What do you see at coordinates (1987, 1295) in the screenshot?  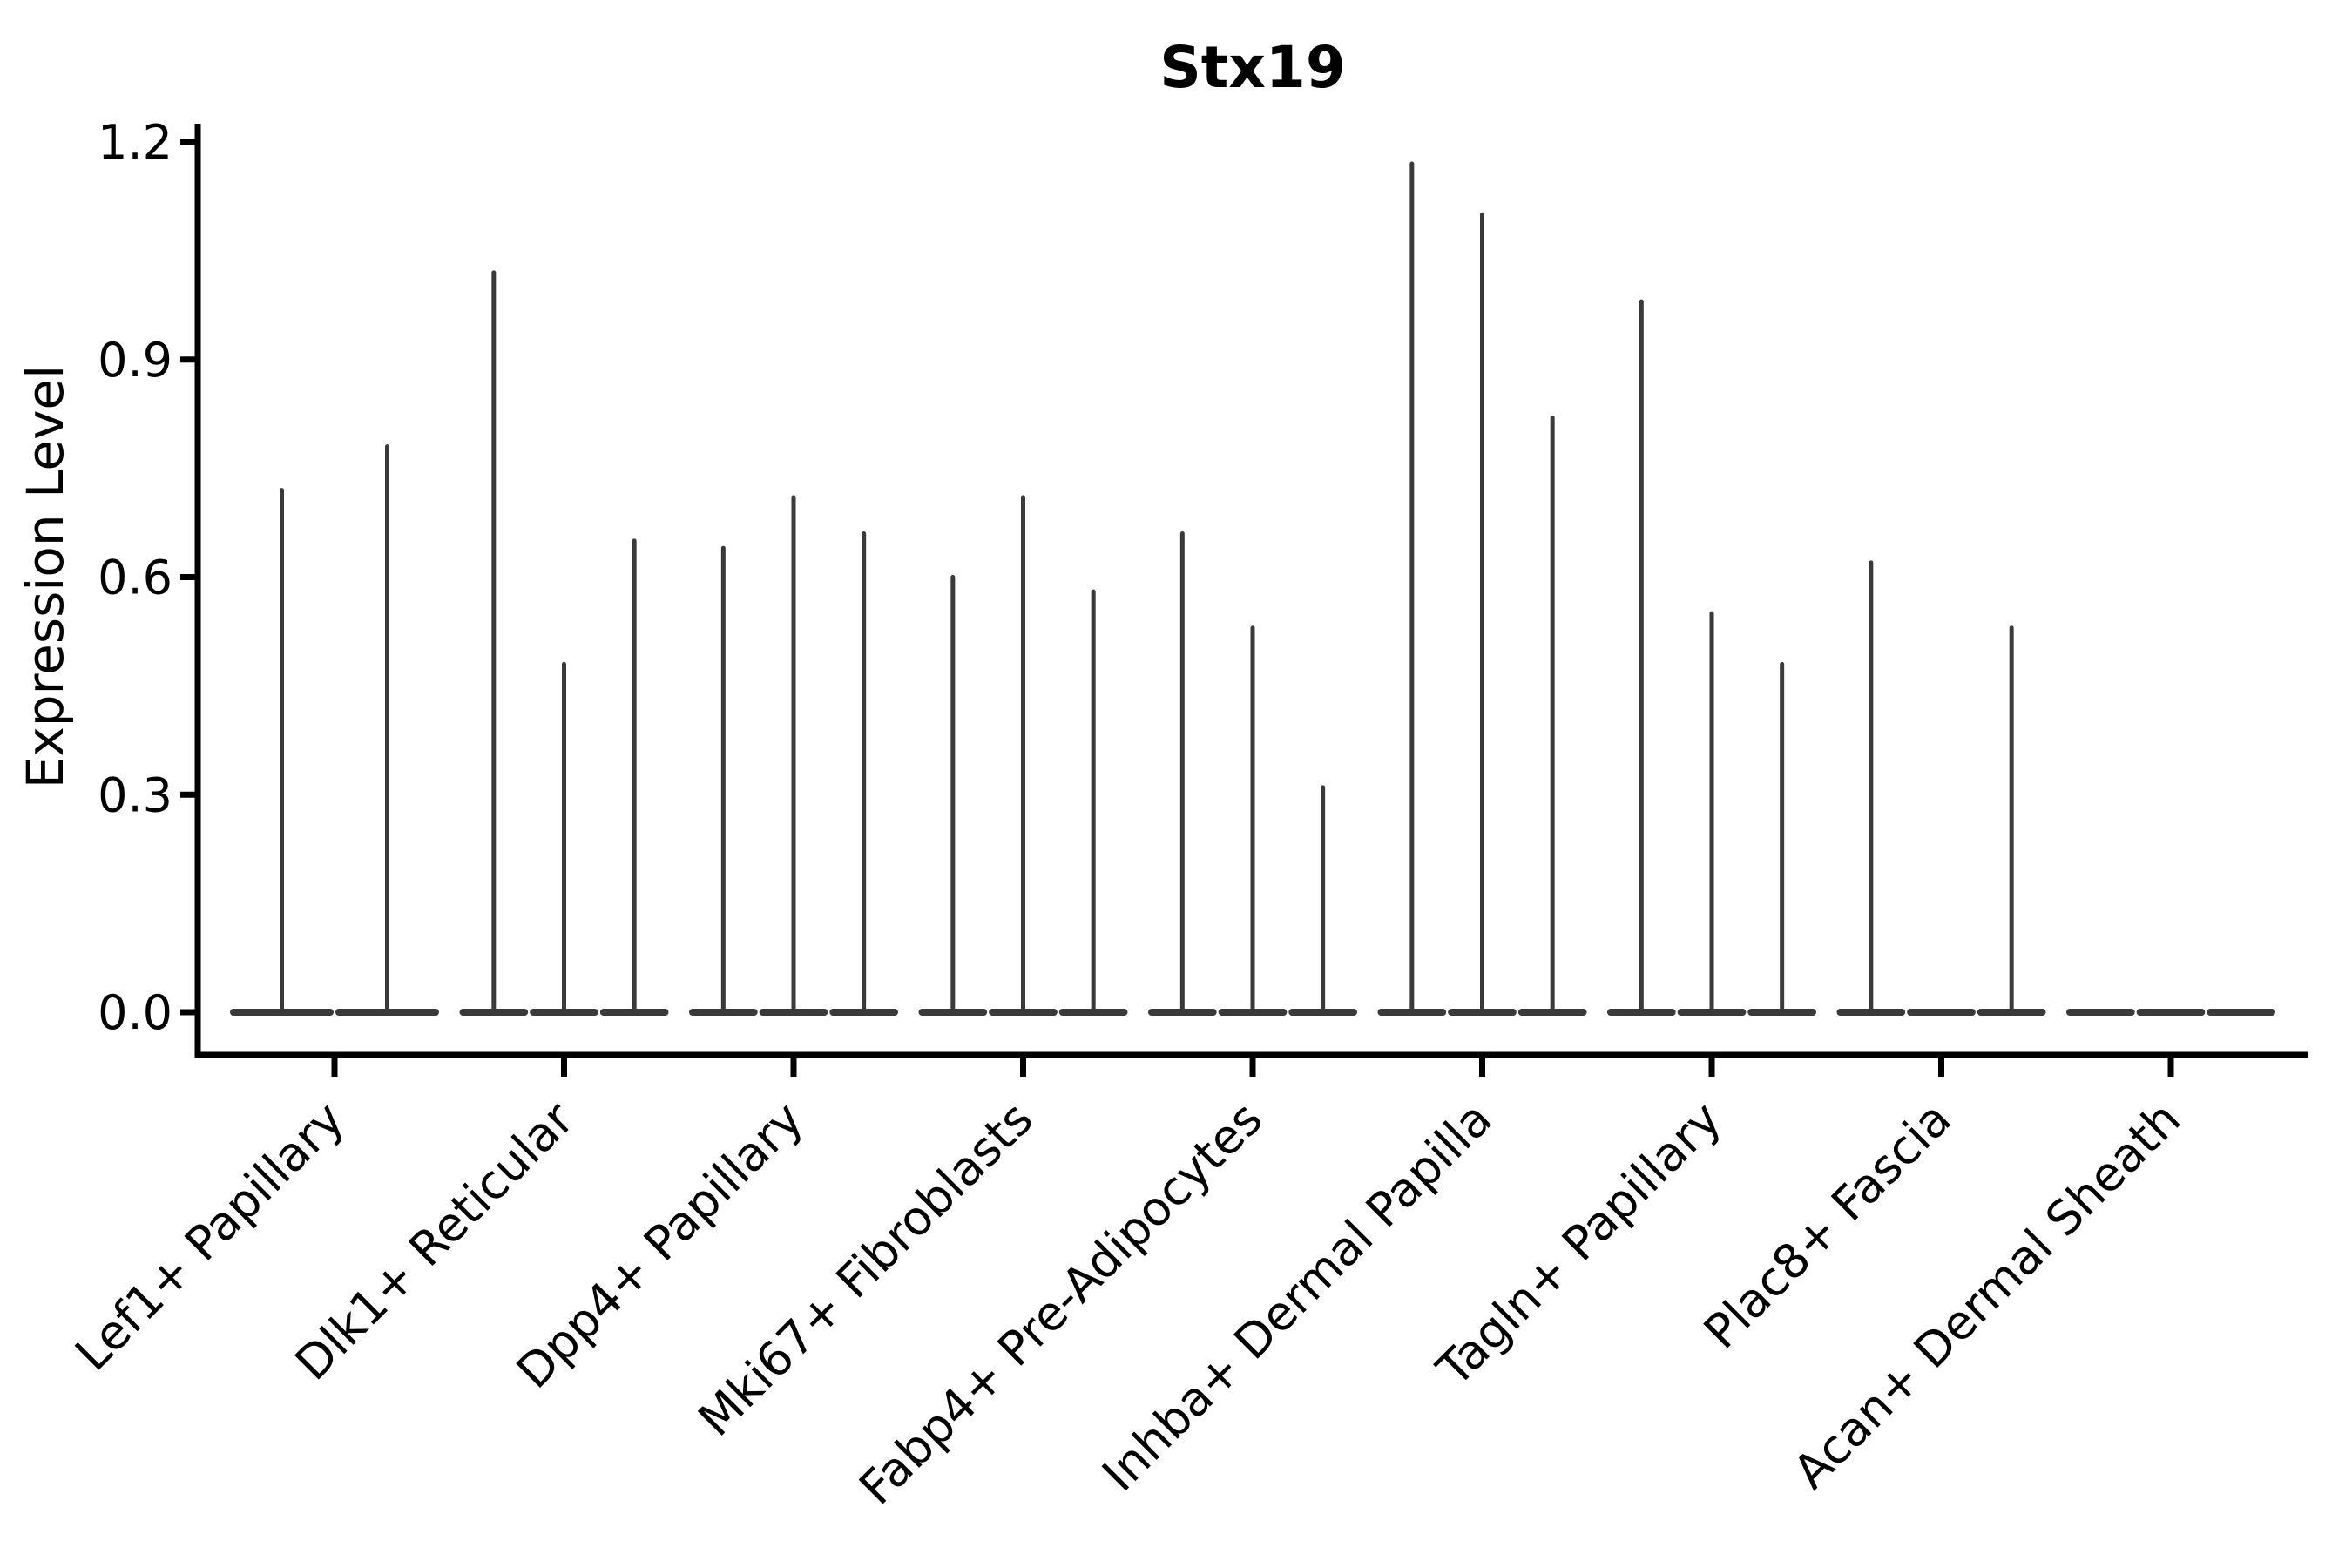 I see `x-tick-label: Acan+ Dermal Sheath` at bounding box center [1987, 1295].